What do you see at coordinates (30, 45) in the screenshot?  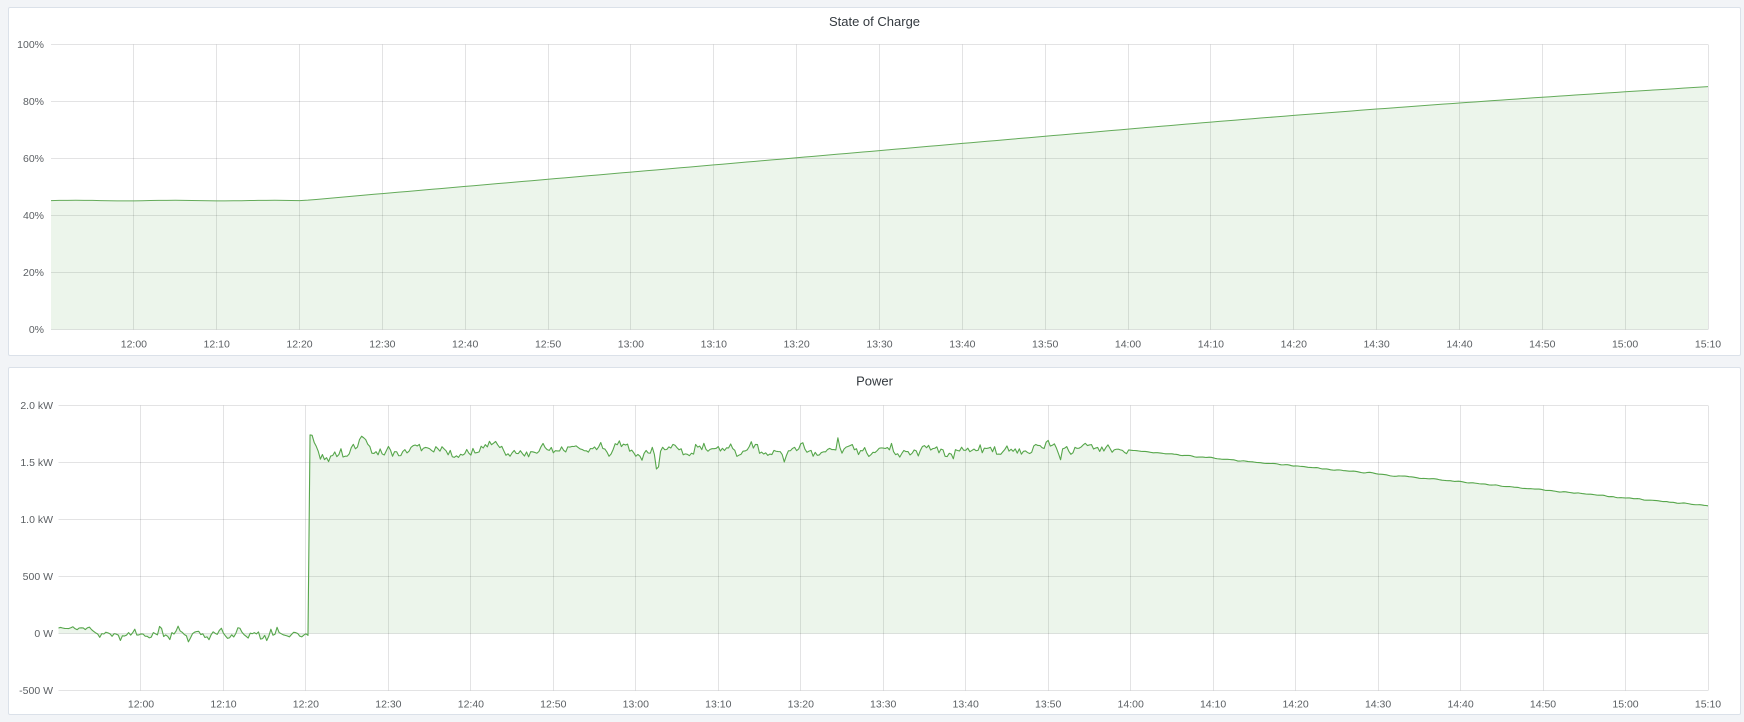 I see `svg-text: 100%` at bounding box center [30, 45].